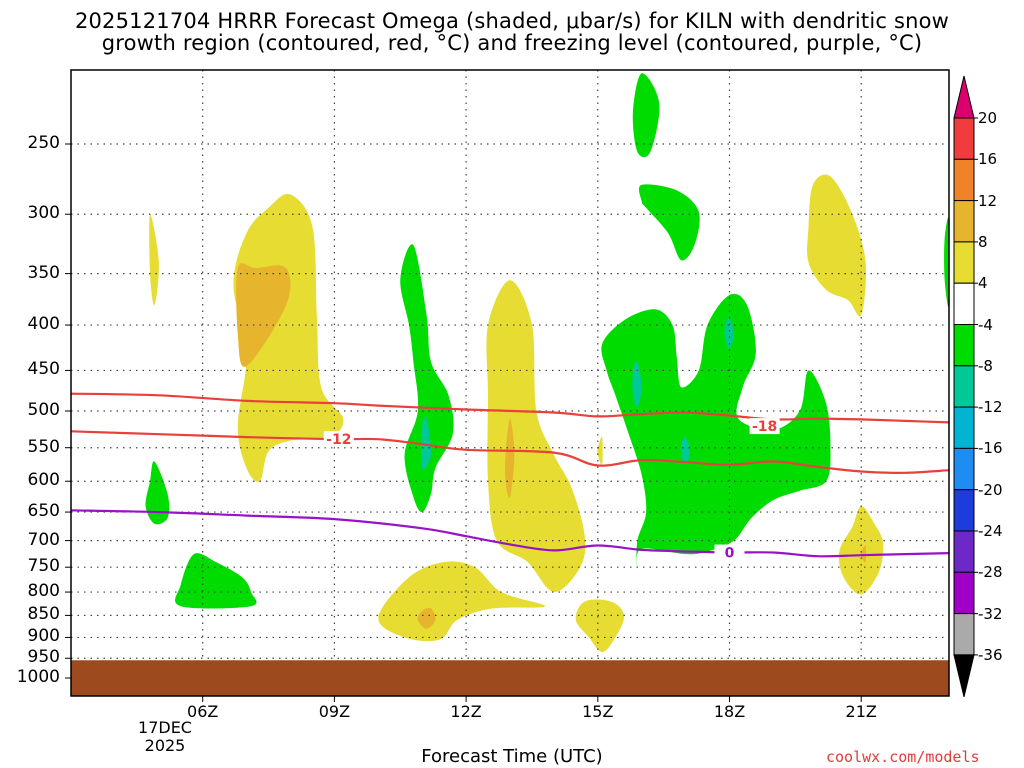  Describe the element at coordinates (990, 613) in the screenshot. I see `colorbar-label: -32` at that location.